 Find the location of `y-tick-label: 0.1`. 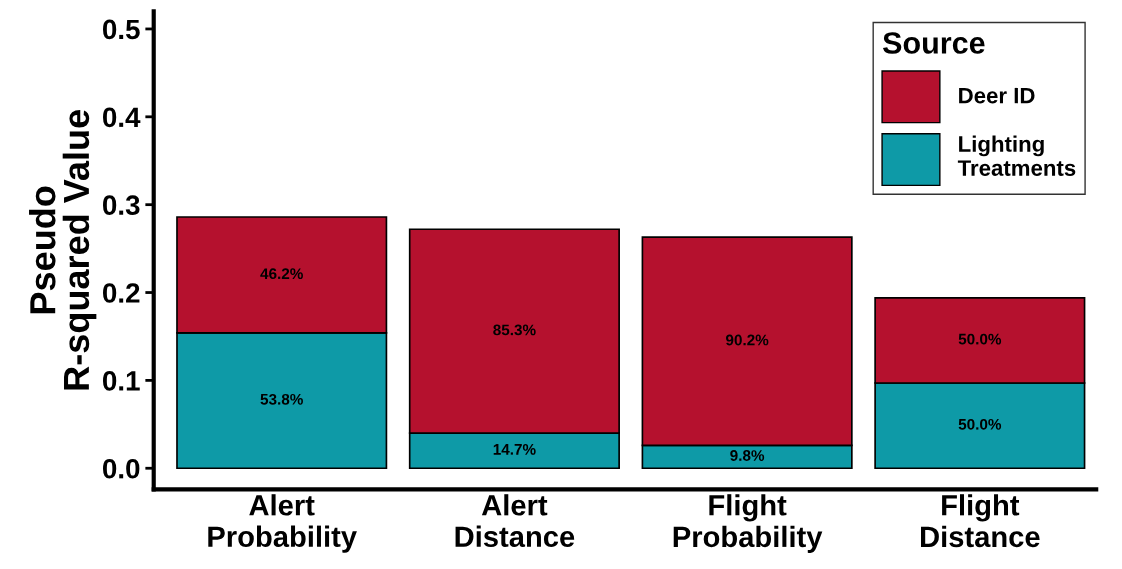

y-tick-label: 0.1 is located at coordinates (121, 381).